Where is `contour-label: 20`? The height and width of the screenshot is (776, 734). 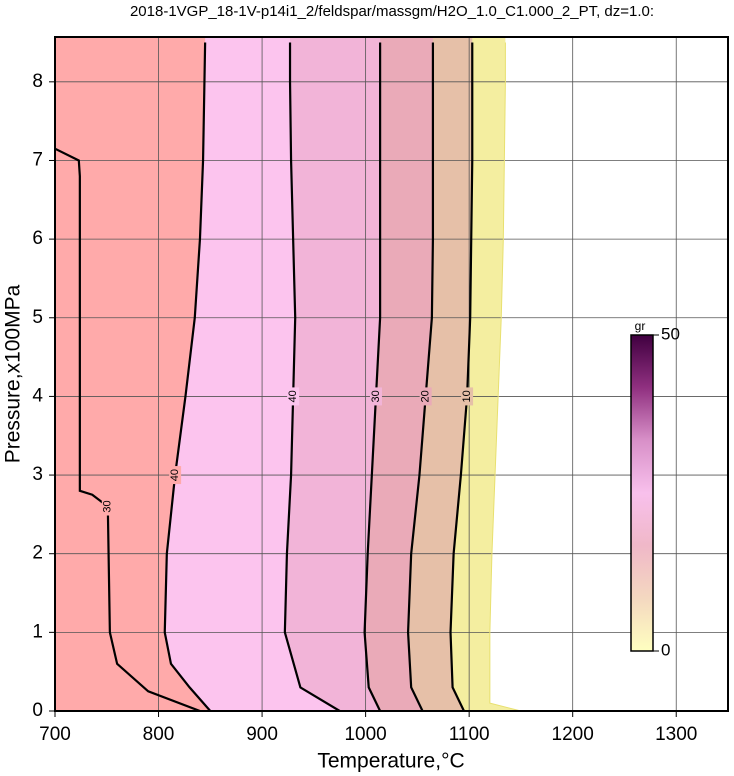 contour-label: 20 is located at coordinates (426, 396).